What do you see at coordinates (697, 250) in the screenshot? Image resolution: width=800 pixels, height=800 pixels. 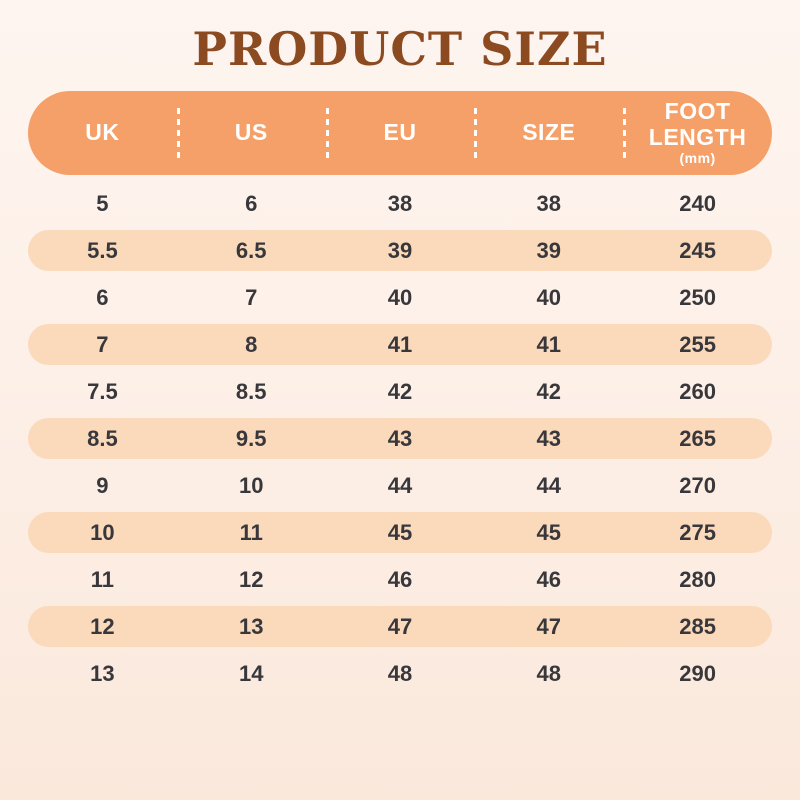 I see `table-cell: 245` at bounding box center [697, 250].